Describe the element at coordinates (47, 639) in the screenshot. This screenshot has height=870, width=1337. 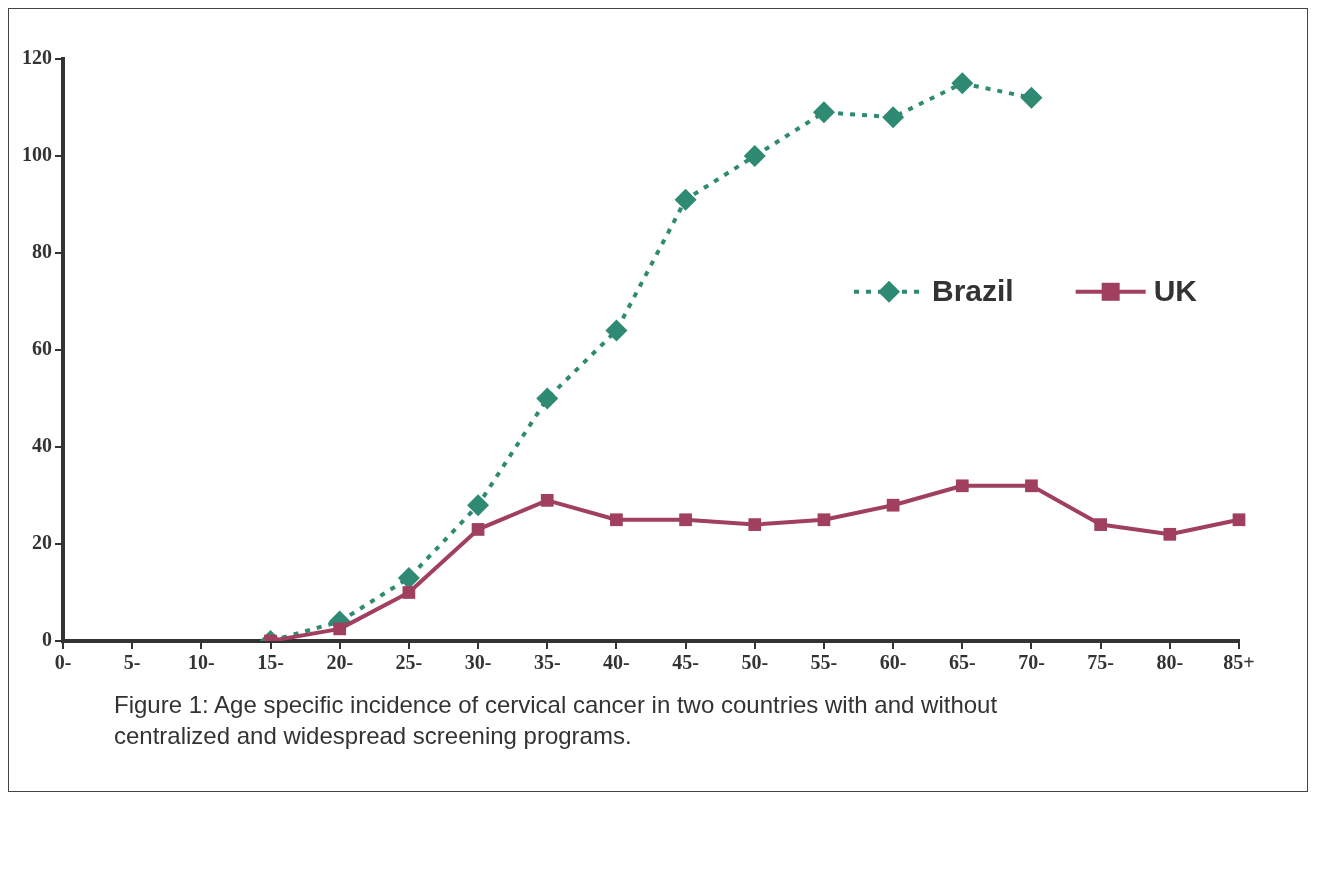
I see `y-tick-label: 0` at that location.